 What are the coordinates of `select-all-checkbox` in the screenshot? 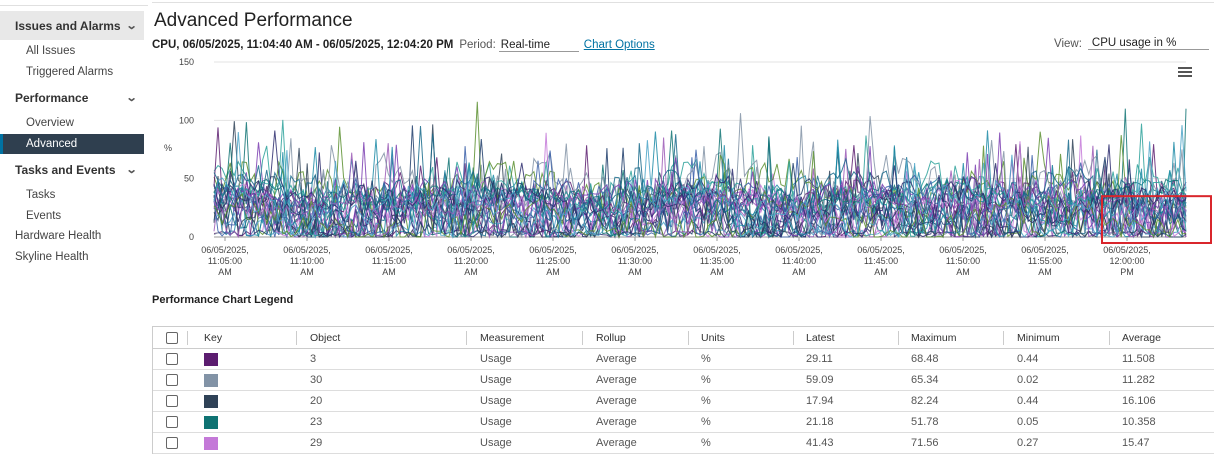 It's located at (172, 337).